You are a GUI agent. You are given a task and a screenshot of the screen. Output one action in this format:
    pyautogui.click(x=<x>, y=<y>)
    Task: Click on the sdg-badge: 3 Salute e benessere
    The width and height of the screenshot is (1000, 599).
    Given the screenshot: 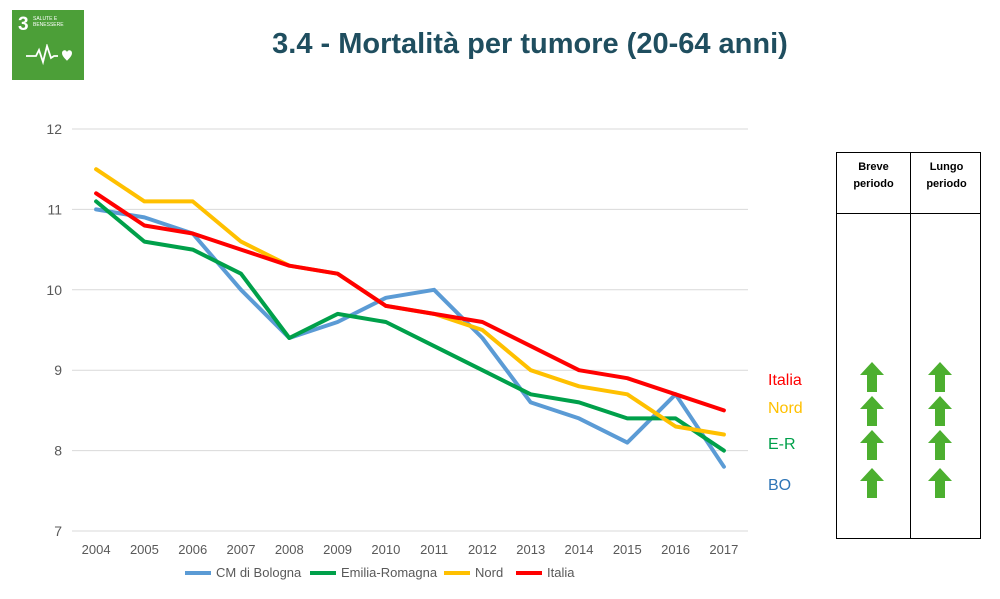 What is the action you would take?
    pyautogui.click(x=48, y=45)
    